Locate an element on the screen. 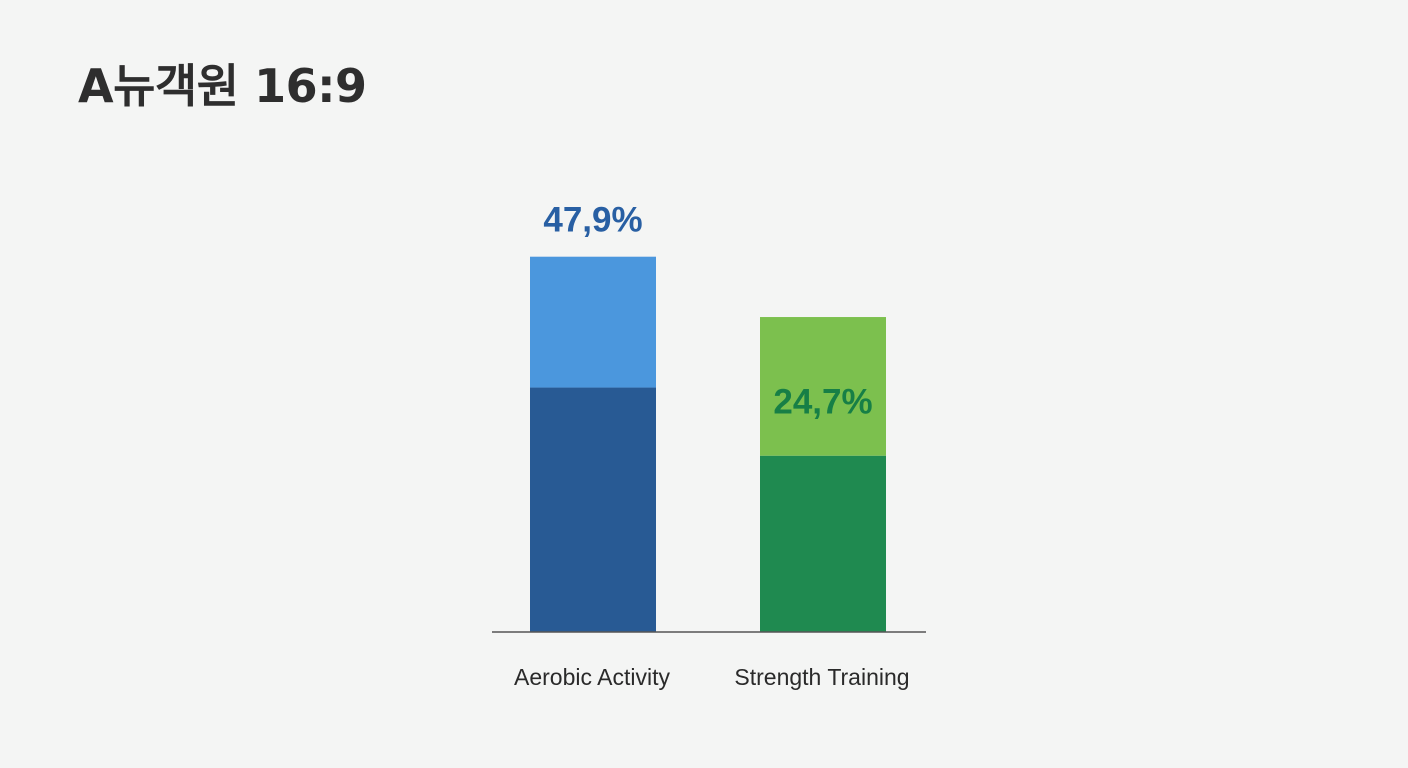 The height and width of the screenshot is (768, 1408). x-tick-label: Strength Training is located at coordinates (821, 677).